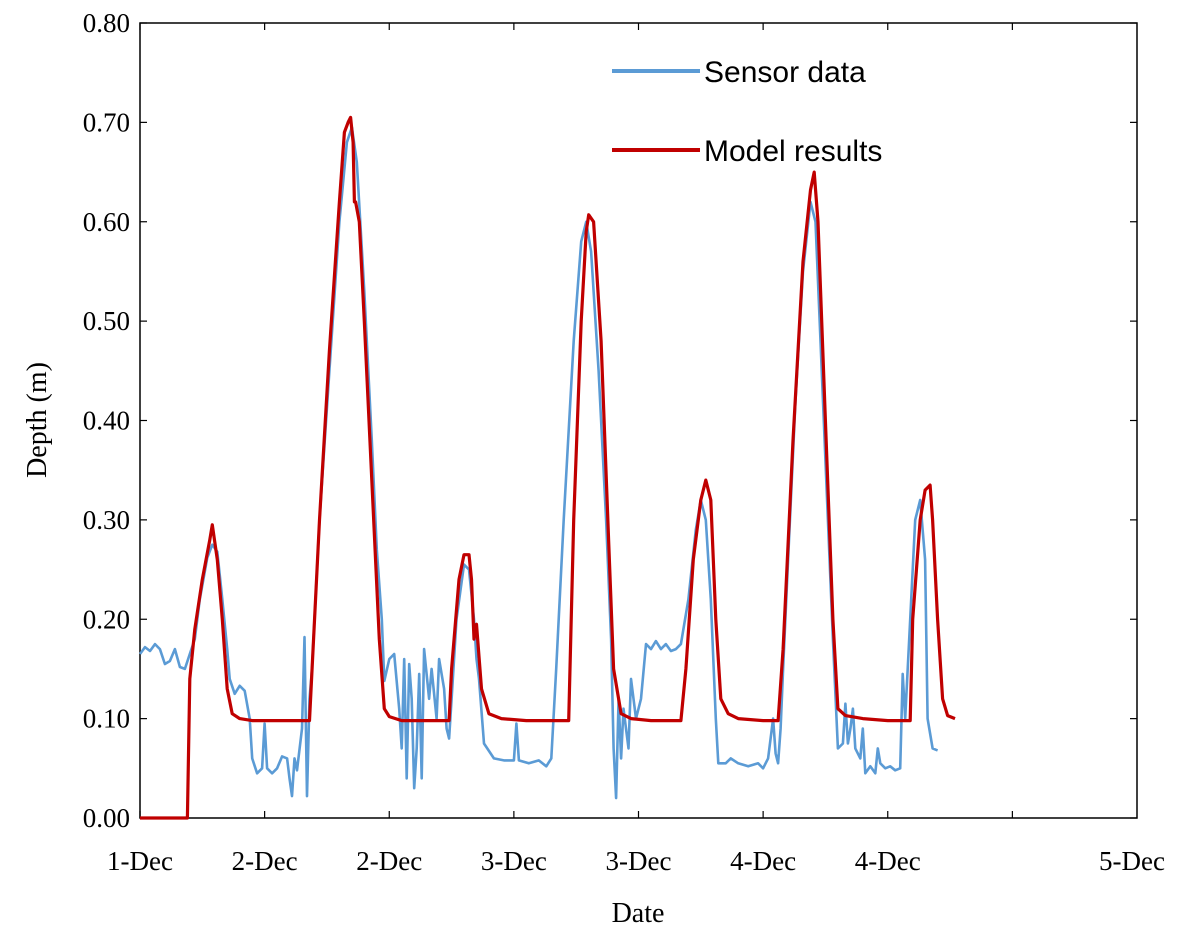 The width and height of the screenshot is (1204, 937). I want to click on y-tick-label: 0.60, so click(106, 222).